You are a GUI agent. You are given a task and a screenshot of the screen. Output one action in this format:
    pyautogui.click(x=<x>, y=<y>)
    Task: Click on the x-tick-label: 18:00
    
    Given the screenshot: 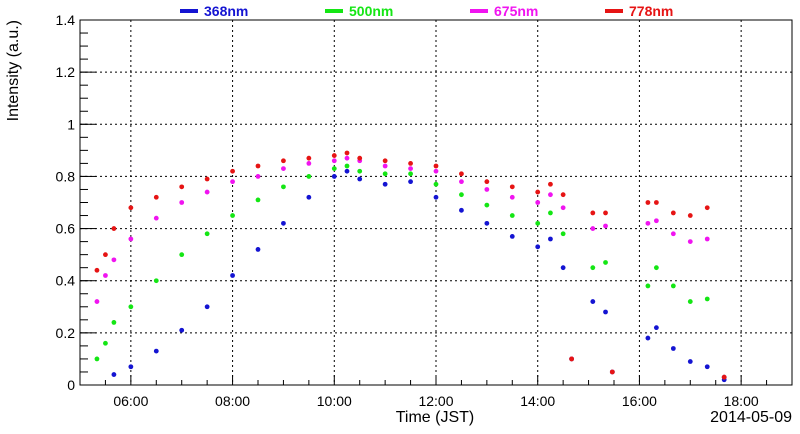 What is the action you would take?
    pyautogui.click(x=741, y=401)
    